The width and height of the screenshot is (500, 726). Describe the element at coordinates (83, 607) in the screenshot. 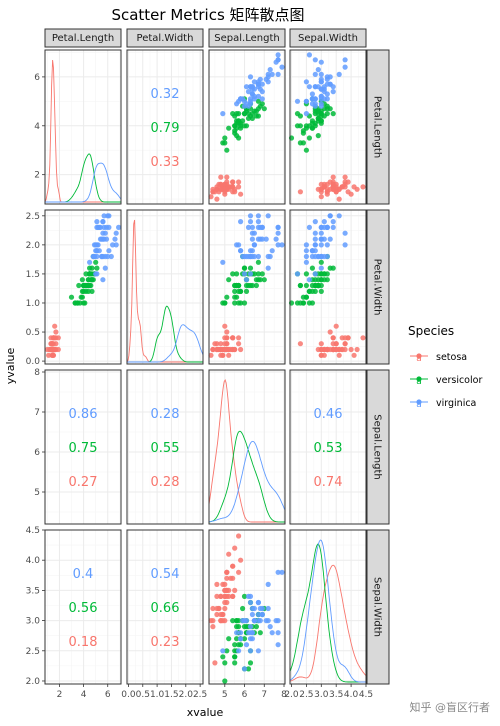

I see `panel-sepal-width-petal-length: 0.4 0.56 0.18` at that location.